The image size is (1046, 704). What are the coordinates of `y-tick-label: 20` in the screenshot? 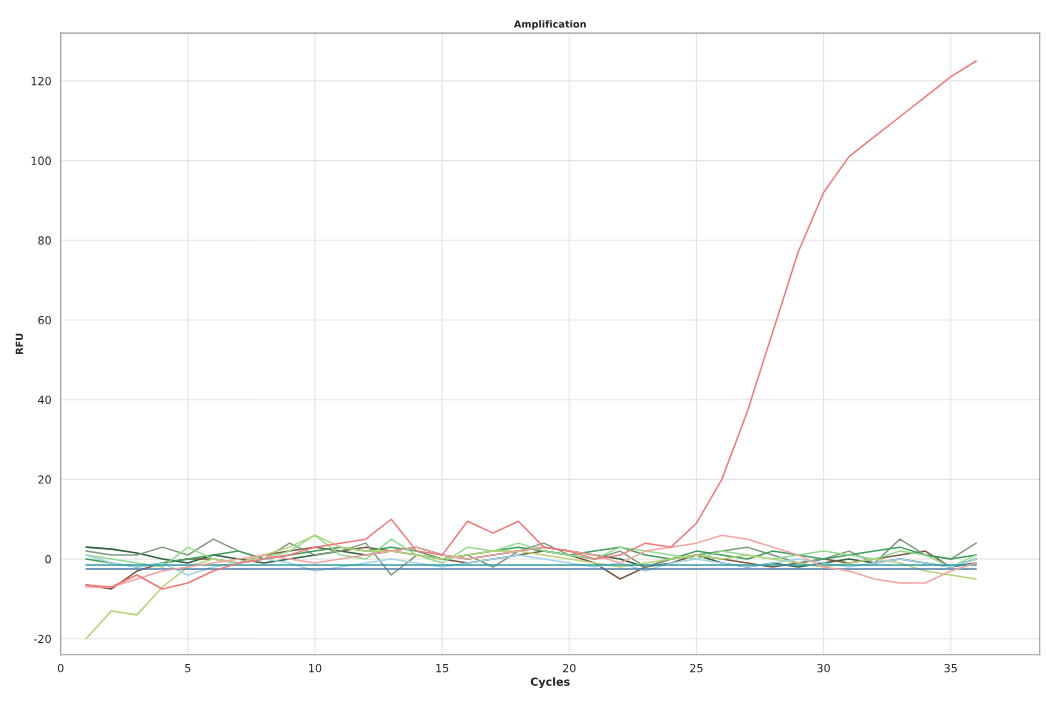 It's located at (44, 479).